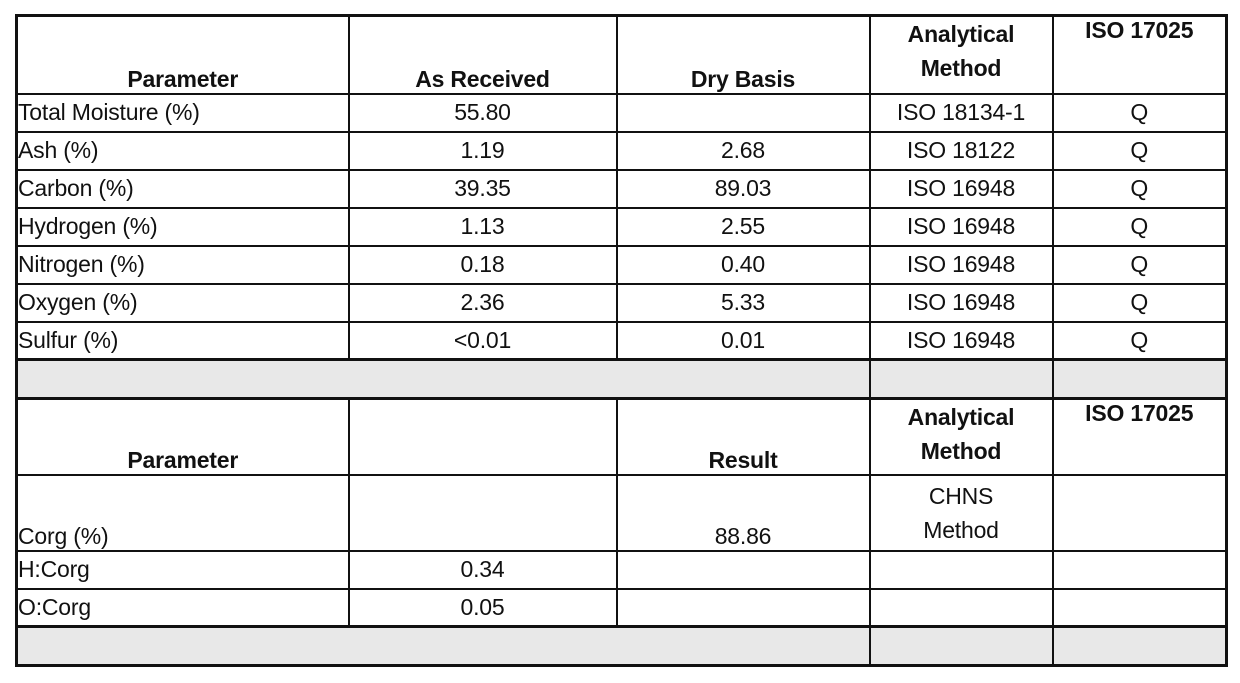 Image resolution: width=1240 pixels, height=683 pixels. What do you see at coordinates (482, 569) in the screenshot?
I see `as-received-cell: 0.34` at bounding box center [482, 569].